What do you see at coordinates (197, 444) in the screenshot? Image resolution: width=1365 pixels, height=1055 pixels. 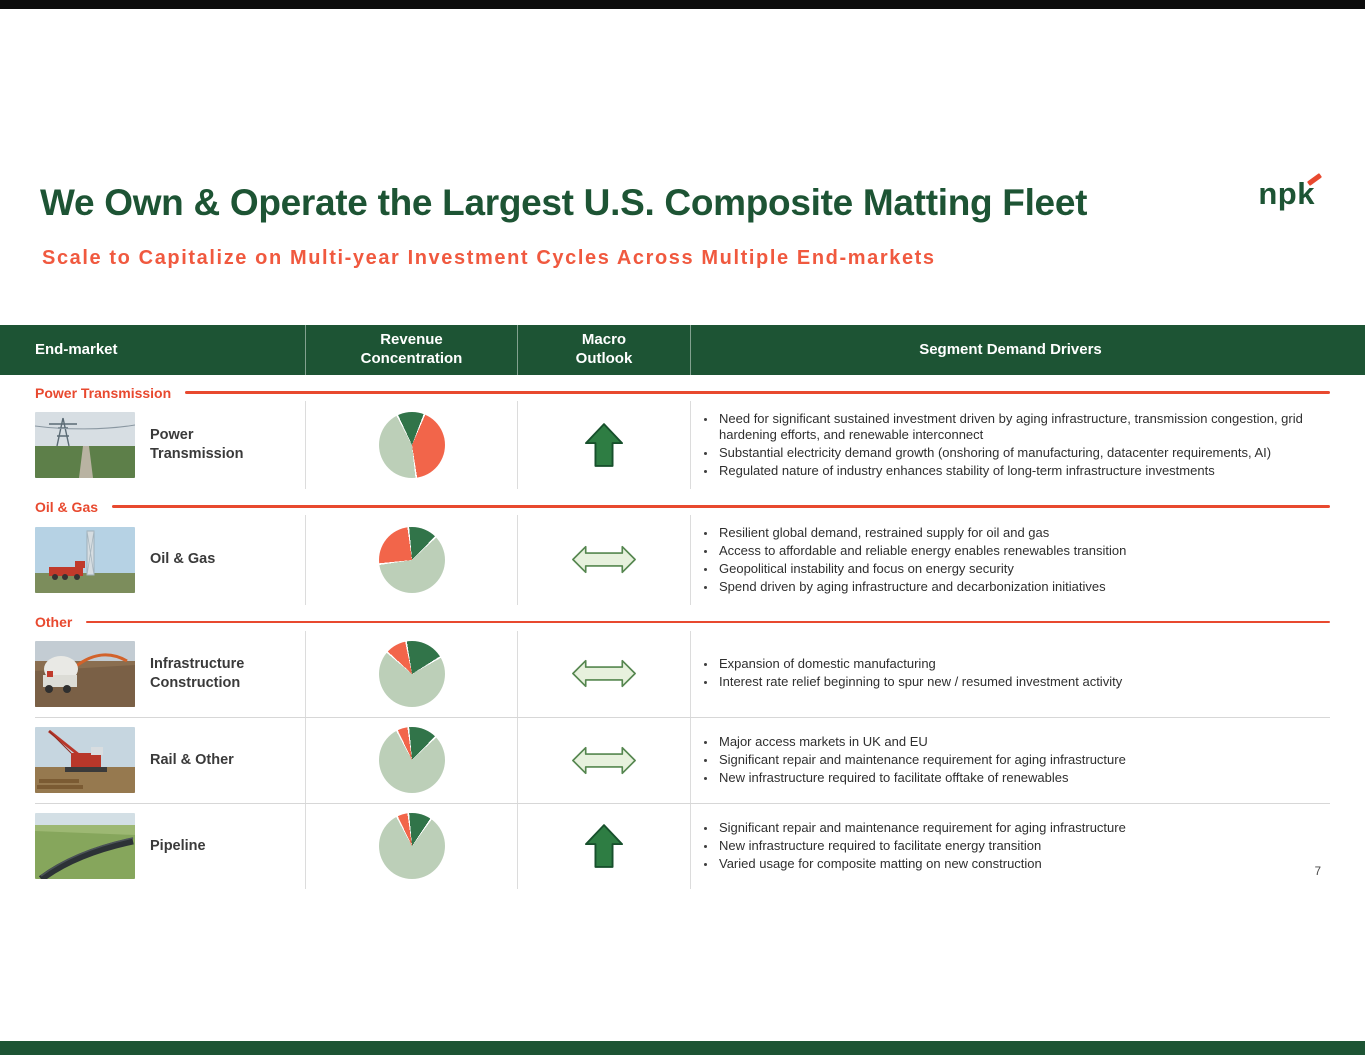 I see `row-label: Power Transmission` at bounding box center [197, 444].